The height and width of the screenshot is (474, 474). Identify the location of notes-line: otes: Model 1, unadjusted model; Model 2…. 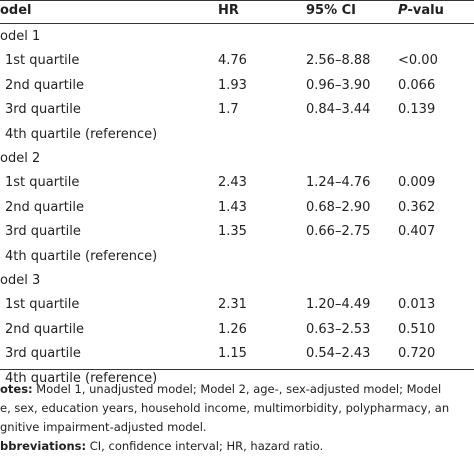
(220, 389).